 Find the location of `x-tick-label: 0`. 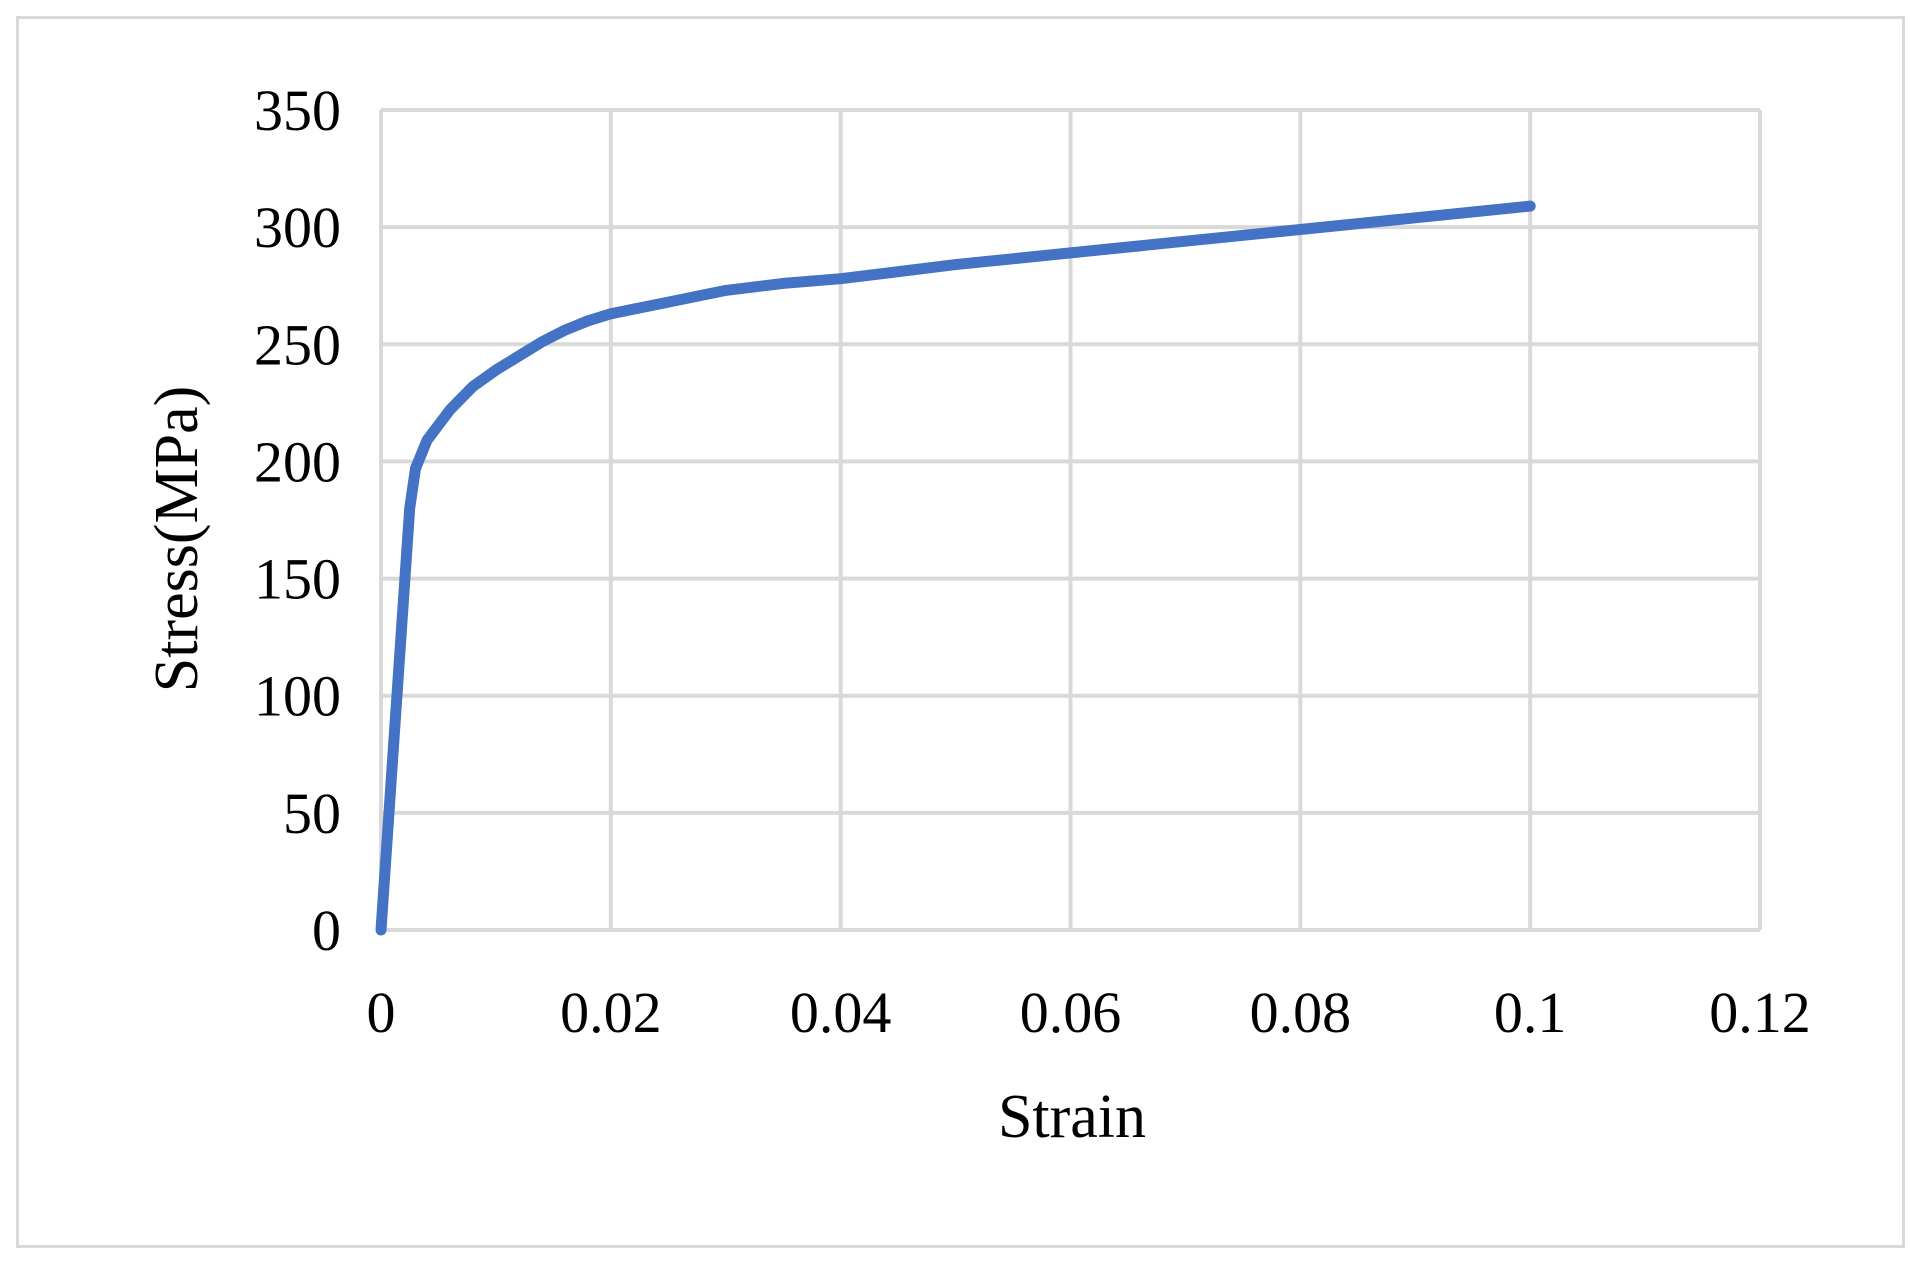

x-tick-label: 0 is located at coordinates (381, 1012).